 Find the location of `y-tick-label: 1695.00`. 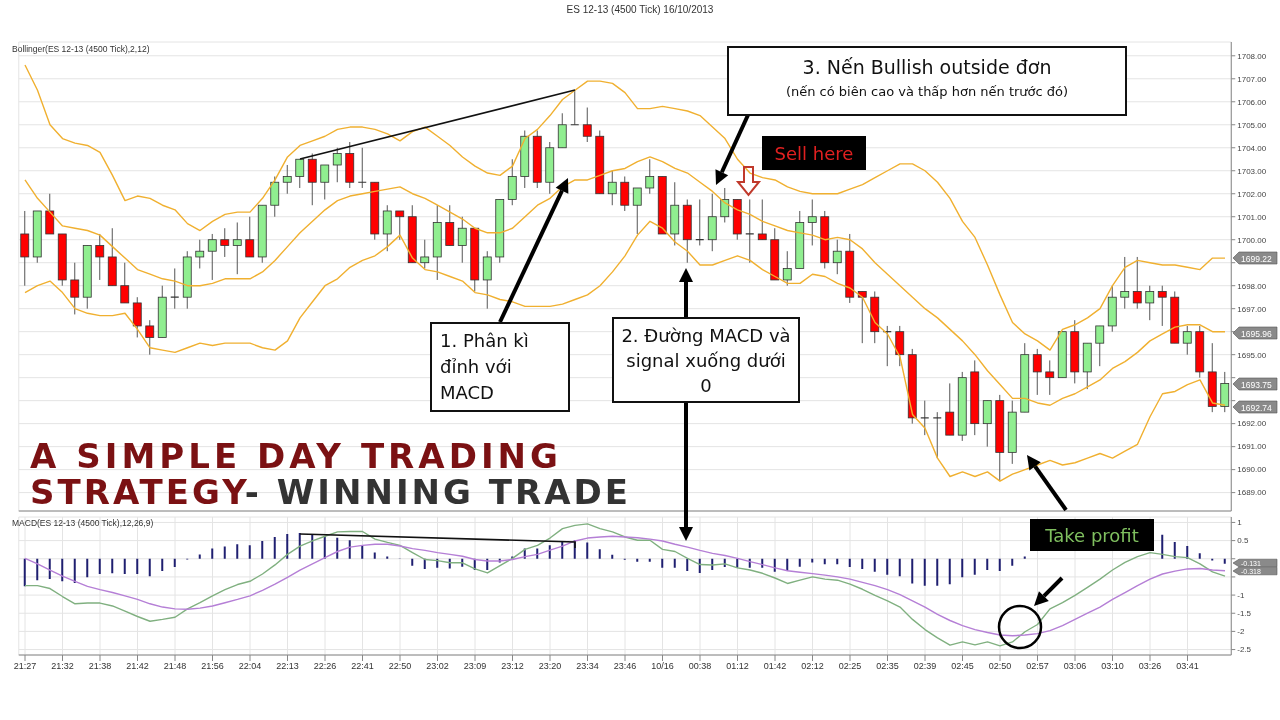

y-tick-label: 1695.00 is located at coordinates (1252, 355).